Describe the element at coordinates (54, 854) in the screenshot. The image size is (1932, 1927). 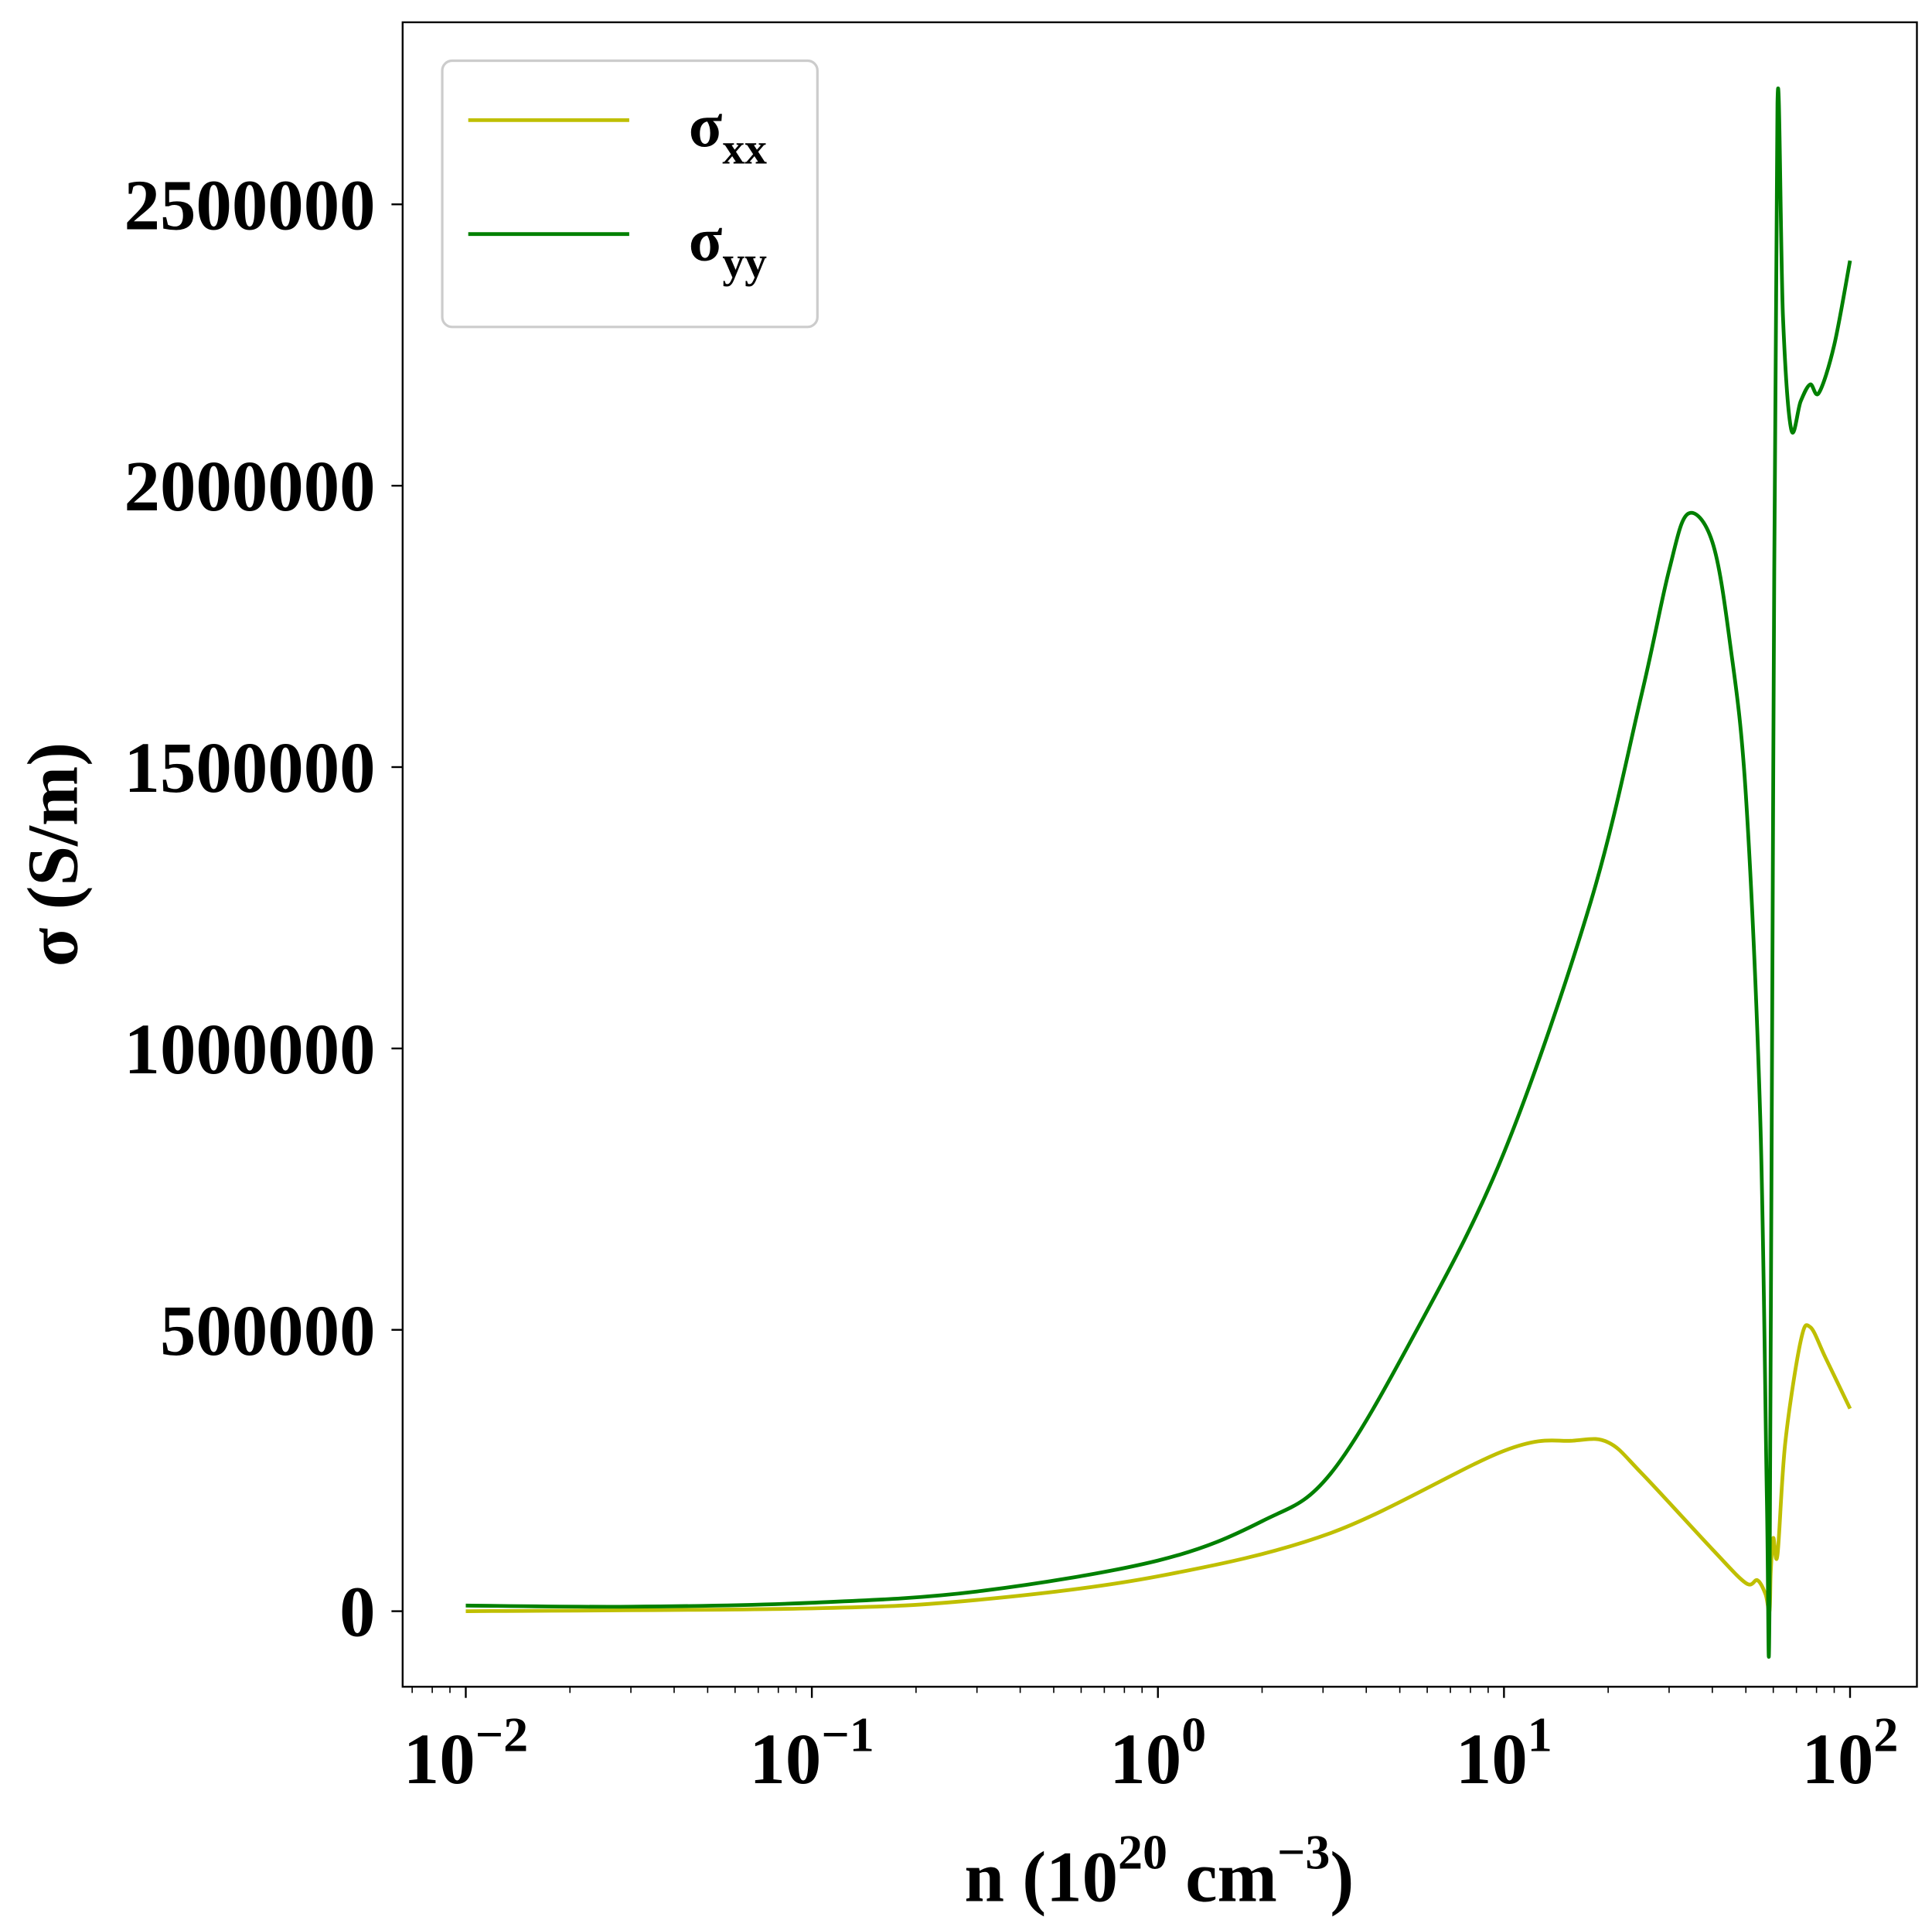
I see `y-axis-label: σ (S/m)` at that location.